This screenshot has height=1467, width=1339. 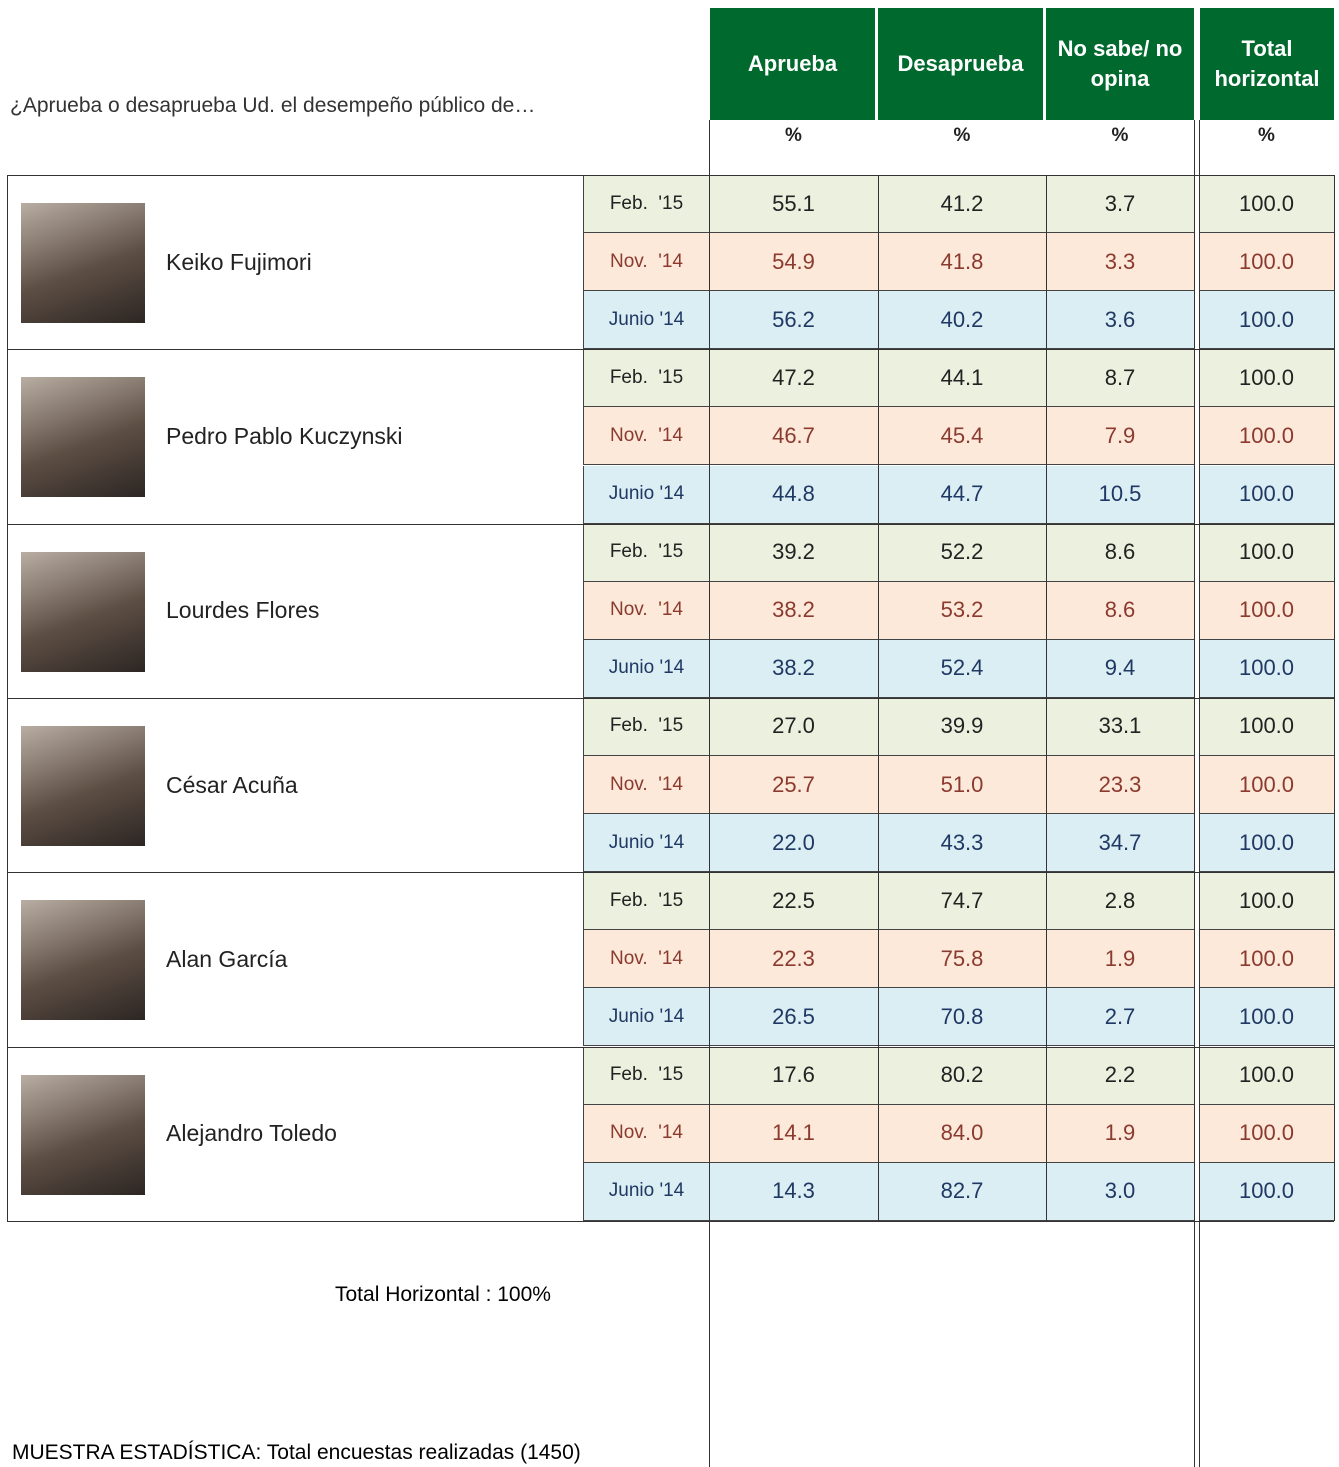 What do you see at coordinates (793, 1133) in the screenshot?
I see `value-cell: 14.1` at bounding box center [793, 1133].